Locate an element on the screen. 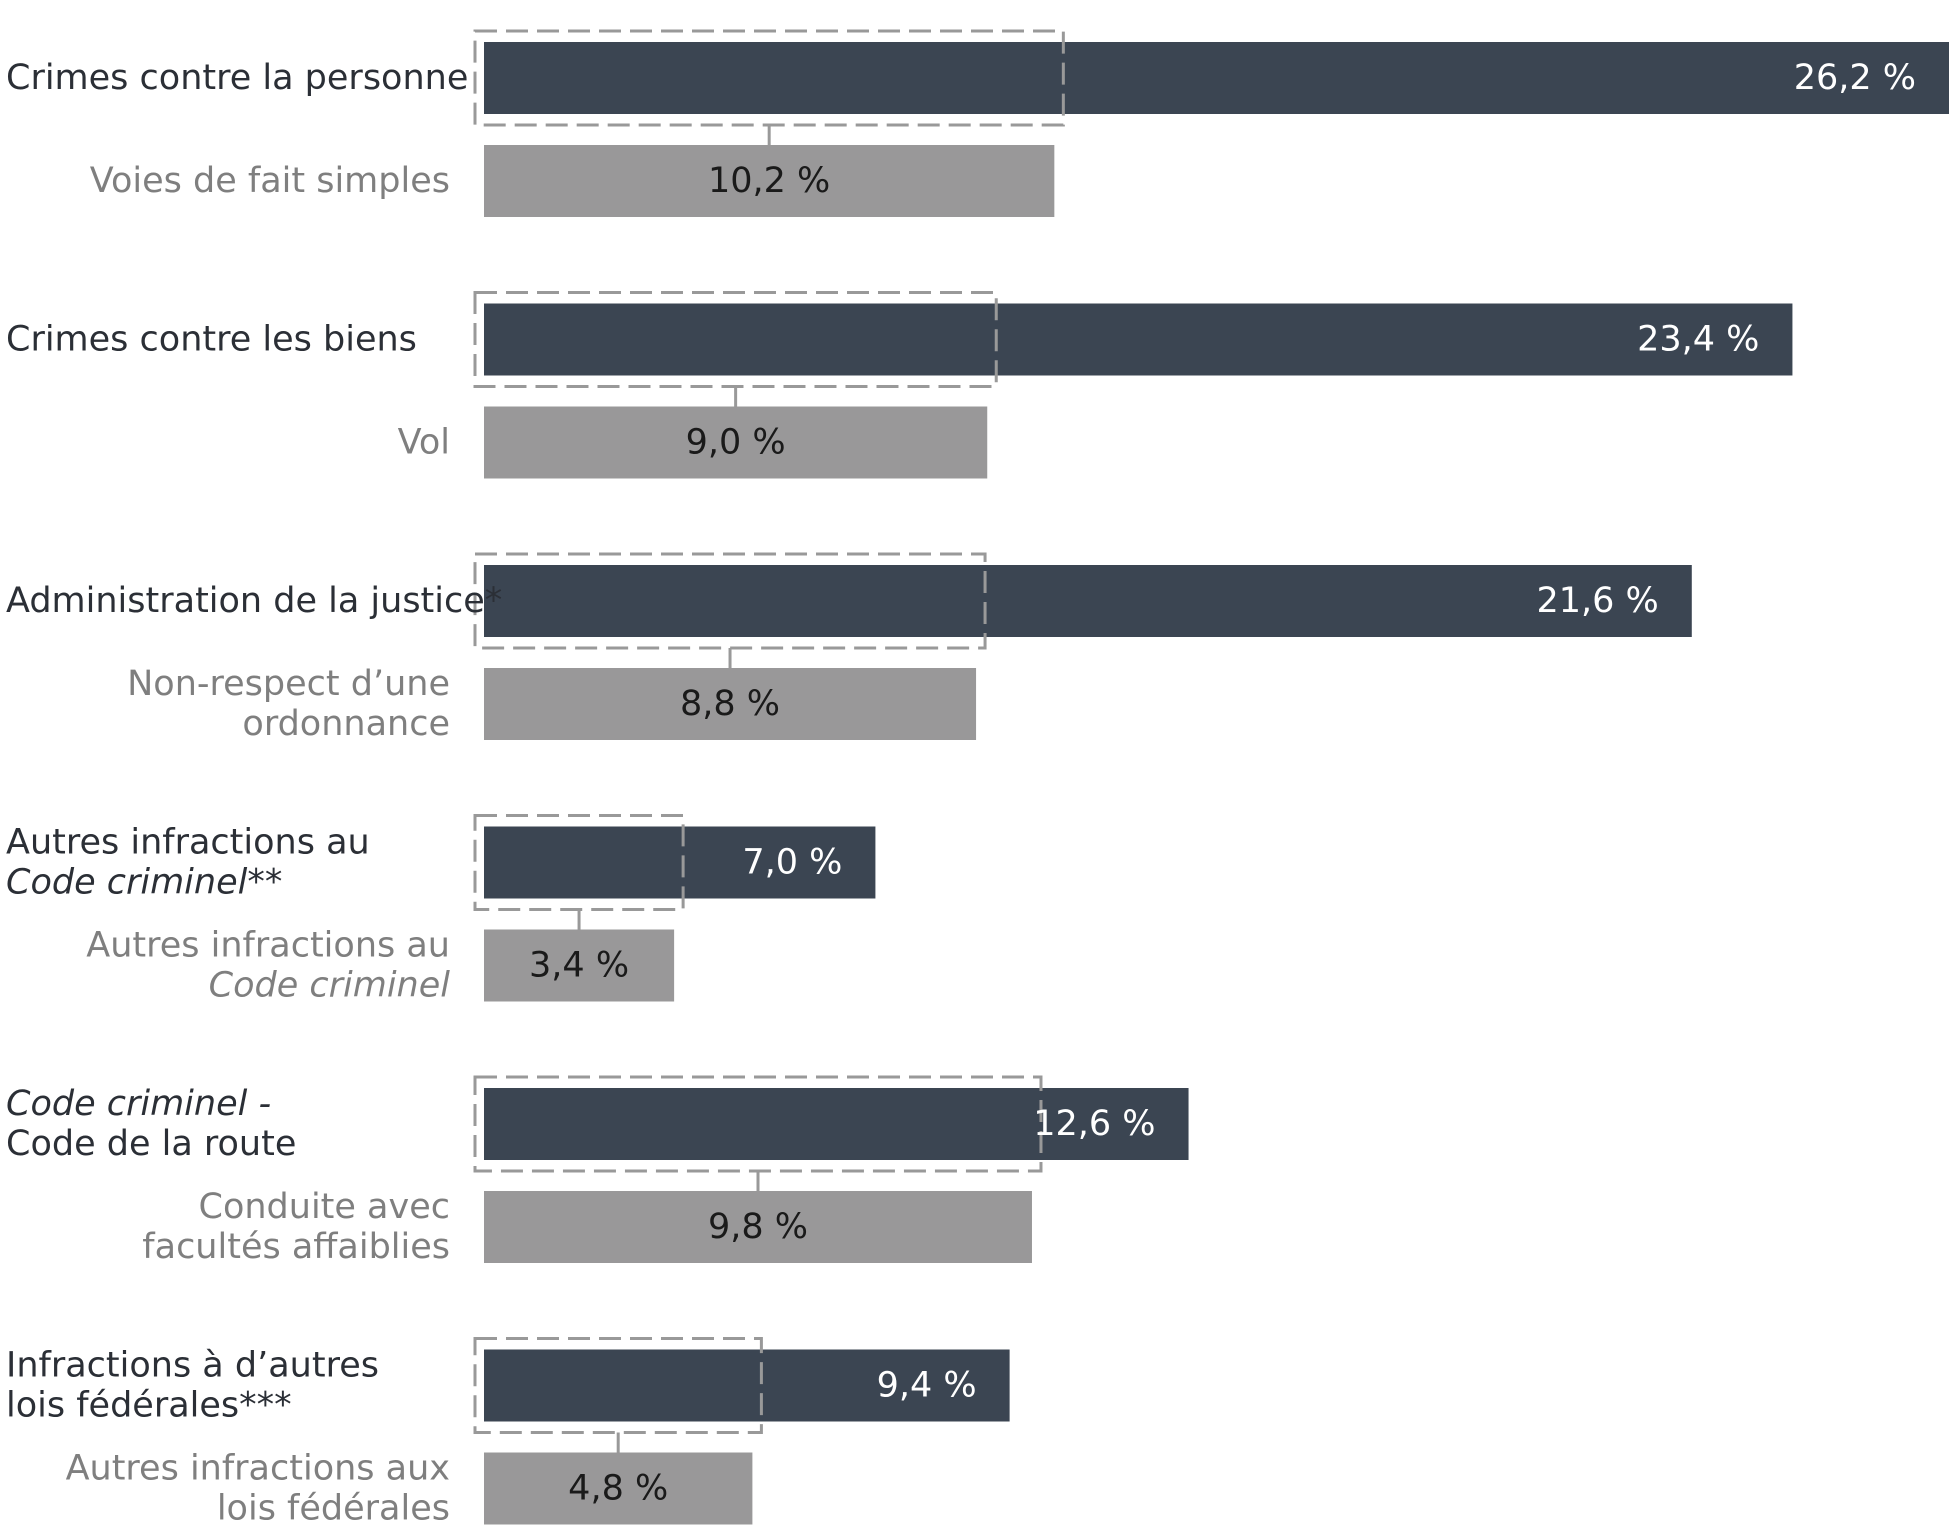 The height and width of the screenshot is (1540, 1950). subcategory-label: Voies de fait simples is located at coordinates (270, 181).